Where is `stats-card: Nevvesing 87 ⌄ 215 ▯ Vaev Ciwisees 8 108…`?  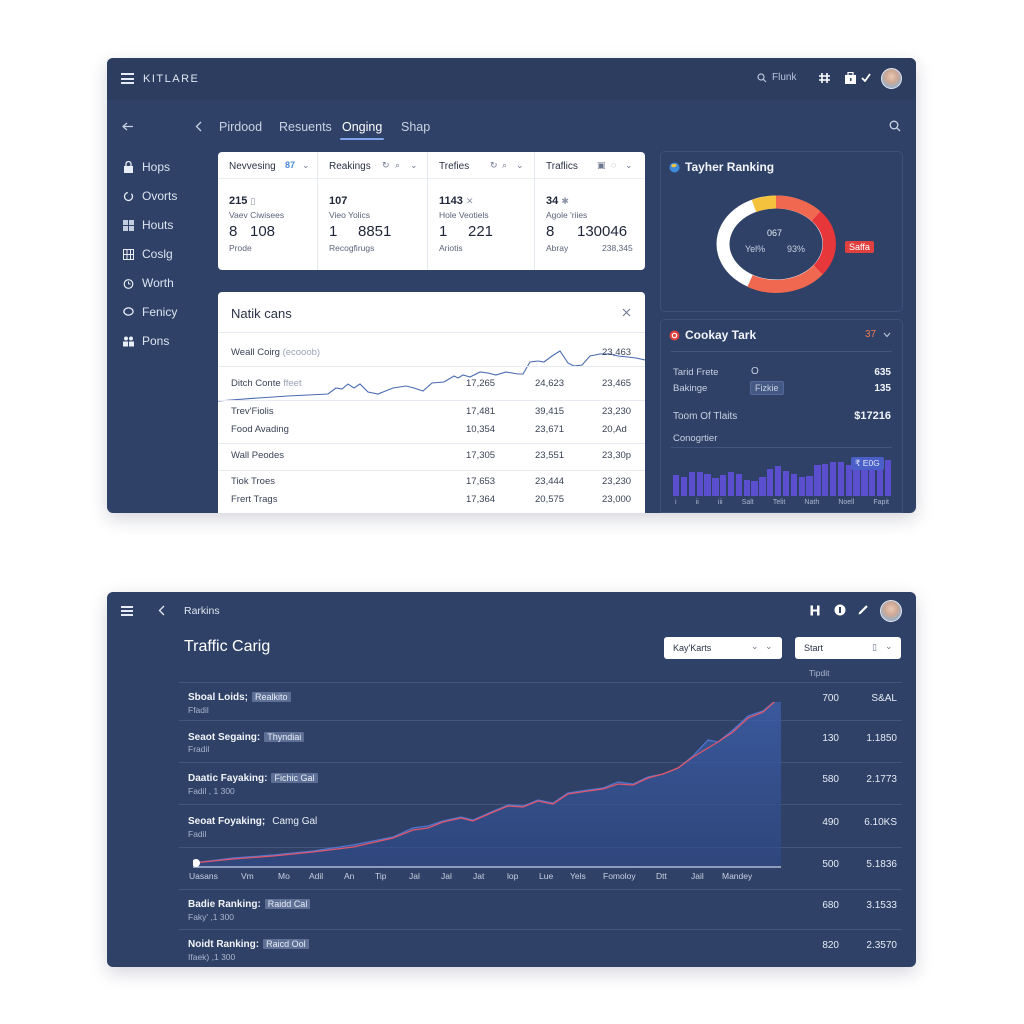
stats-card: Nevvesing 87 ⌄ 215 ▯ Vaev Ciwisees 8 108… is located at coordinates (431, 211).